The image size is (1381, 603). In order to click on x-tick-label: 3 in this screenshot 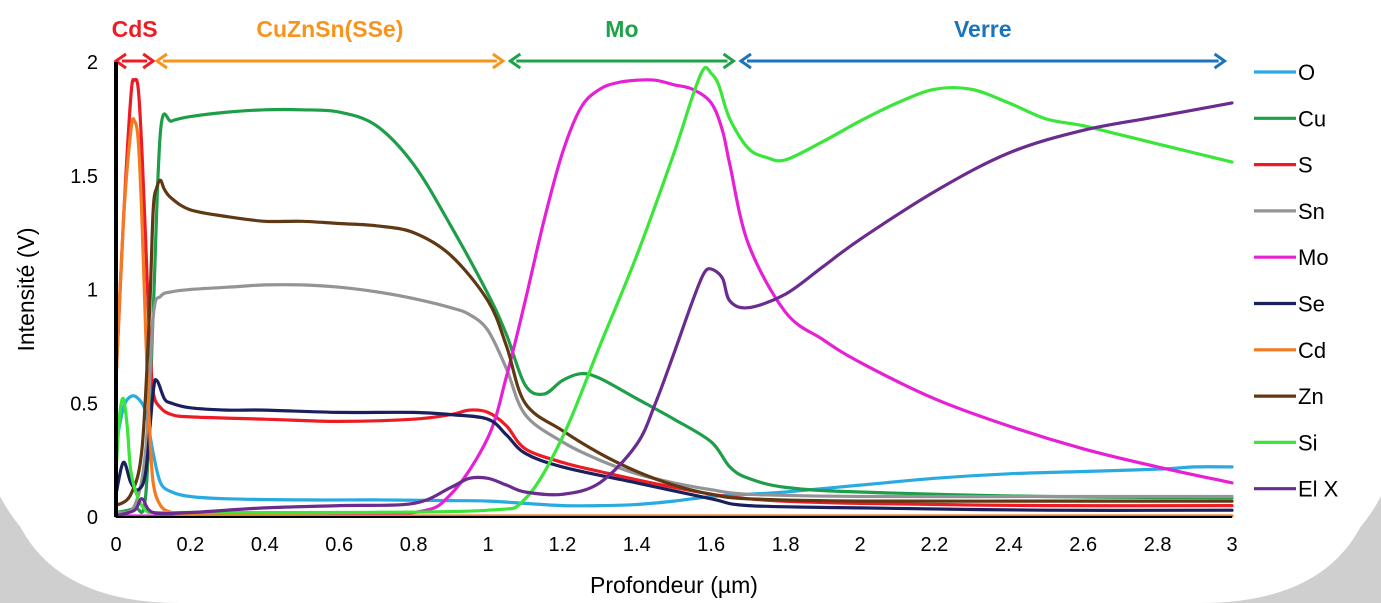, I will do `click(1231, 545)`.